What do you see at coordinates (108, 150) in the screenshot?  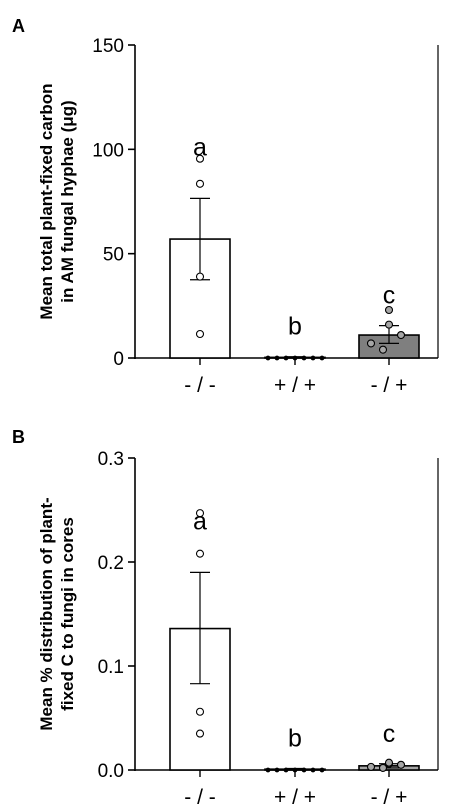 I see `y-tick-label: 100` at bounding box center [108, 150].